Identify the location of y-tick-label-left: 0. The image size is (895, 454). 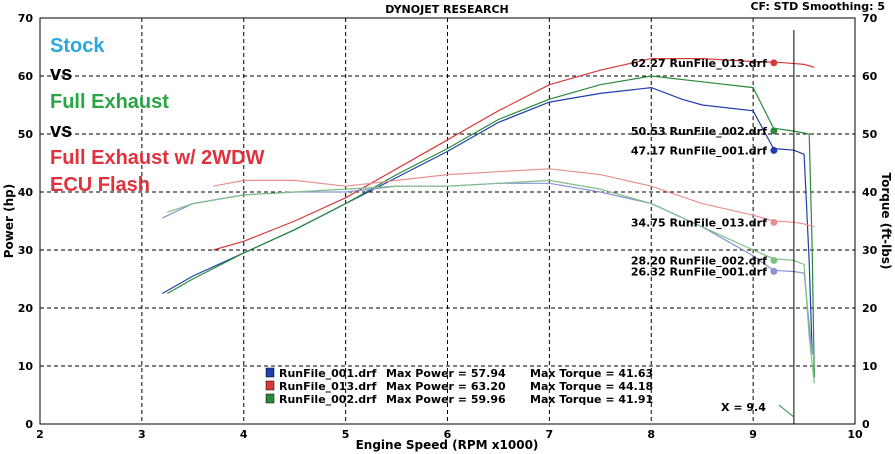
(29, 424).